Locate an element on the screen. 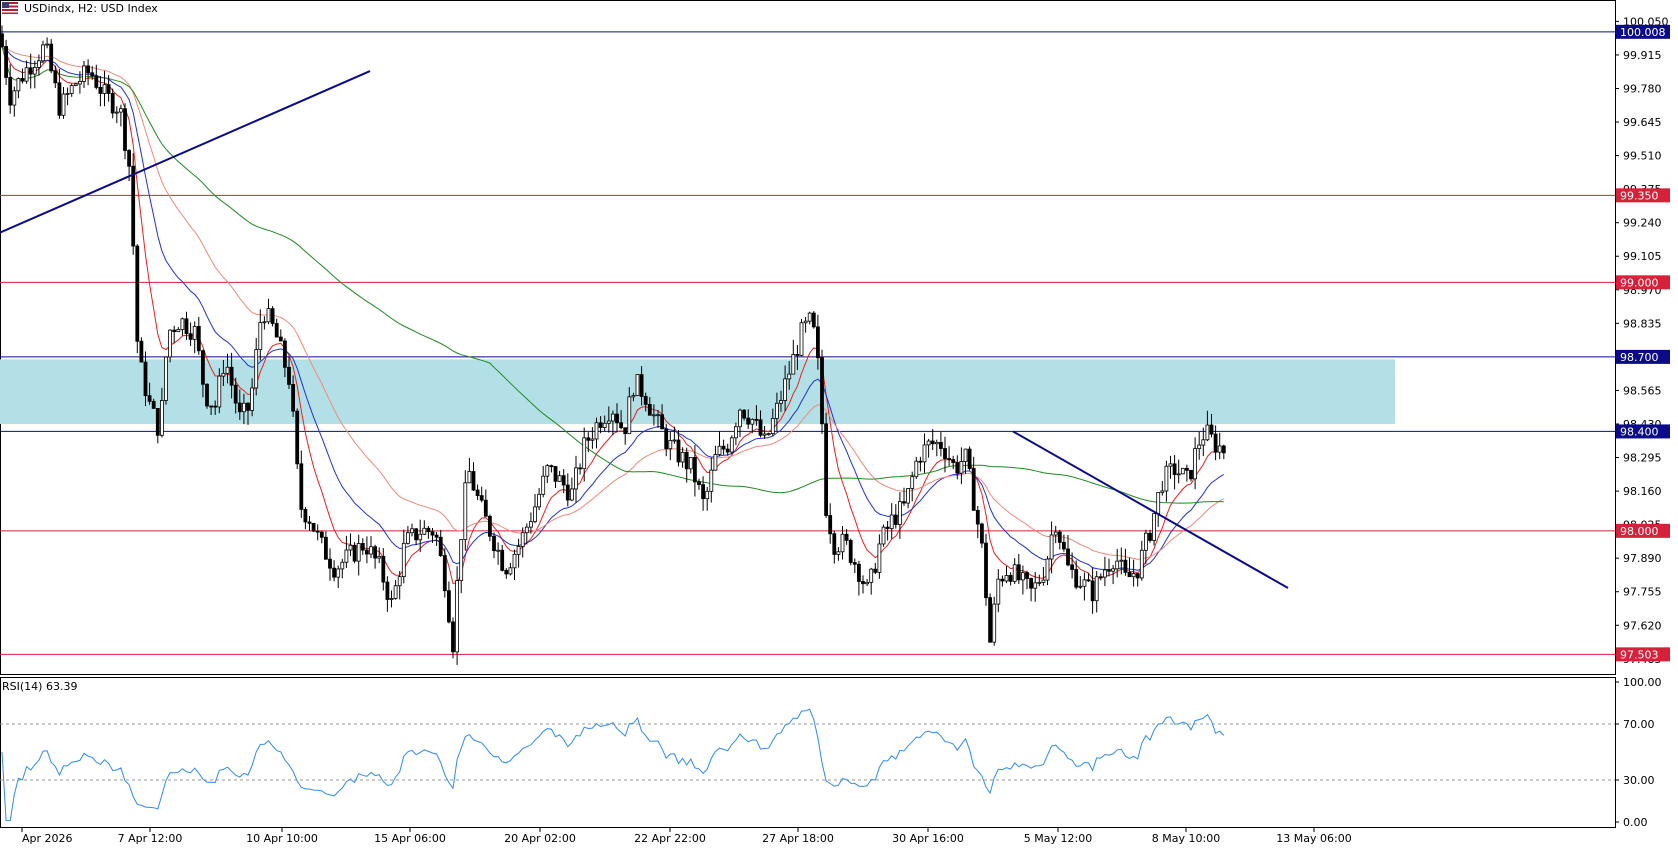  time-tick-label: 5 May 12:00 is located at coordinates (1058, 838).